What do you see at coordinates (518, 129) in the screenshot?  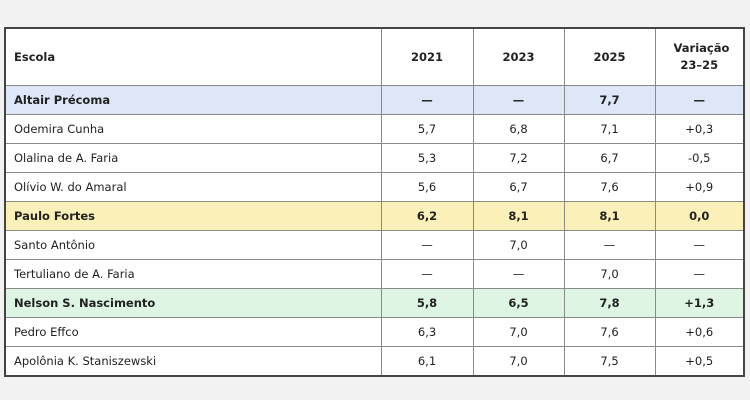 I see `score-cell: 6,8` at bounding box center [518, 129].